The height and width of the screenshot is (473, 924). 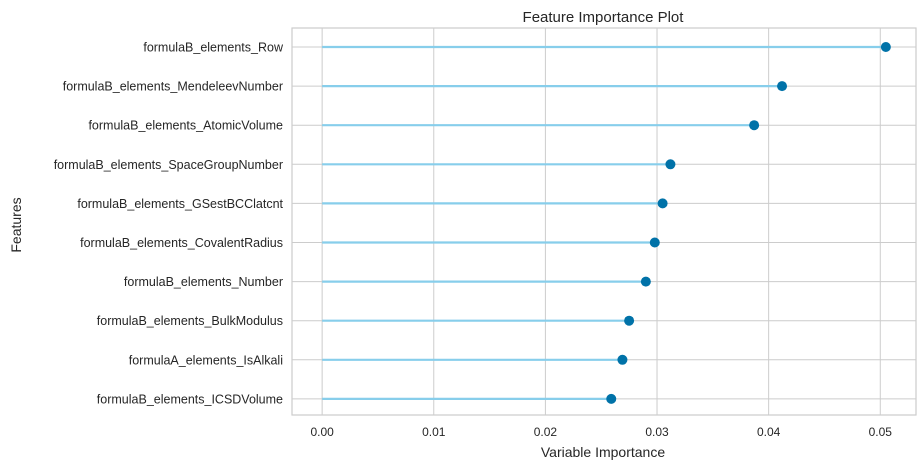 I want to click on feature-label: formulaB_elements_Row, so click(x=213, y=48).